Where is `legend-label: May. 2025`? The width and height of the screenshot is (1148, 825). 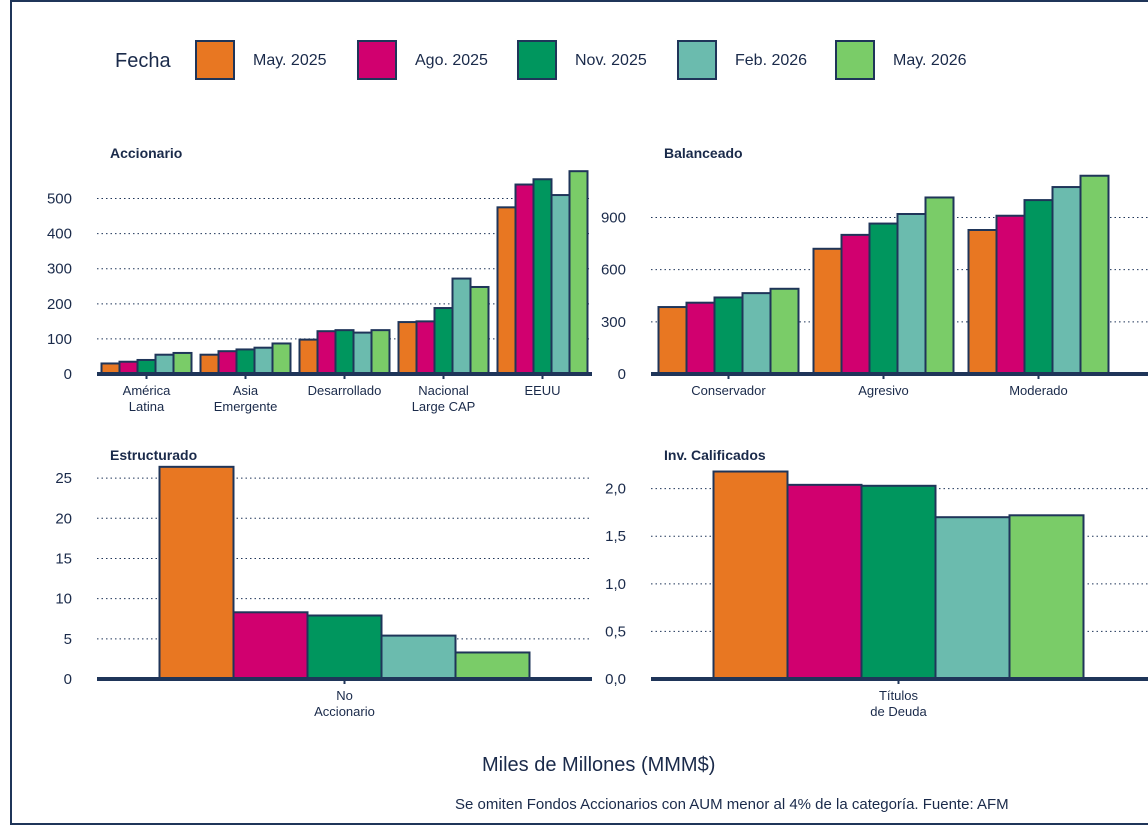 legend-label: May. 2025 is located at coordinates (290, 60).